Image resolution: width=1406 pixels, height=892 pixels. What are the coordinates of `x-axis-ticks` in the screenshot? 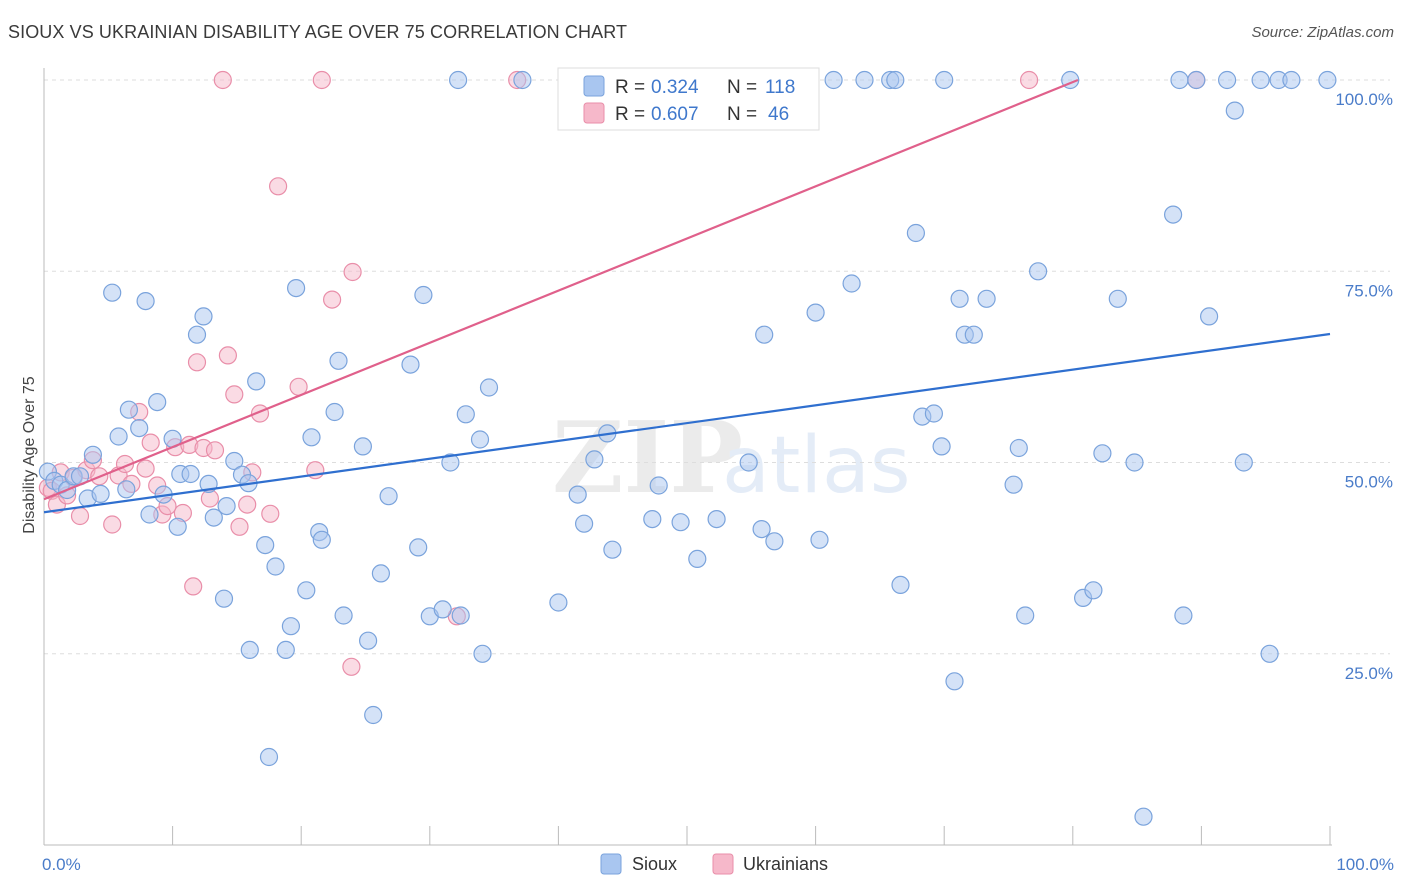 It's located at (751, 835).